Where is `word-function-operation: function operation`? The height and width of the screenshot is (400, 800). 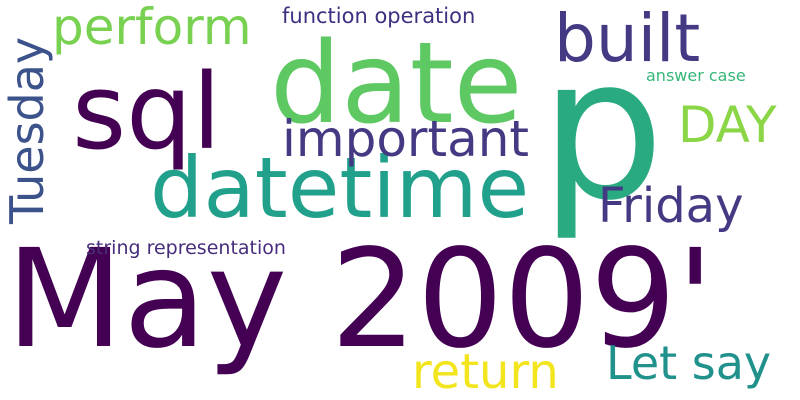 word-function-operation: function operation is located at coordinates (379, 16).